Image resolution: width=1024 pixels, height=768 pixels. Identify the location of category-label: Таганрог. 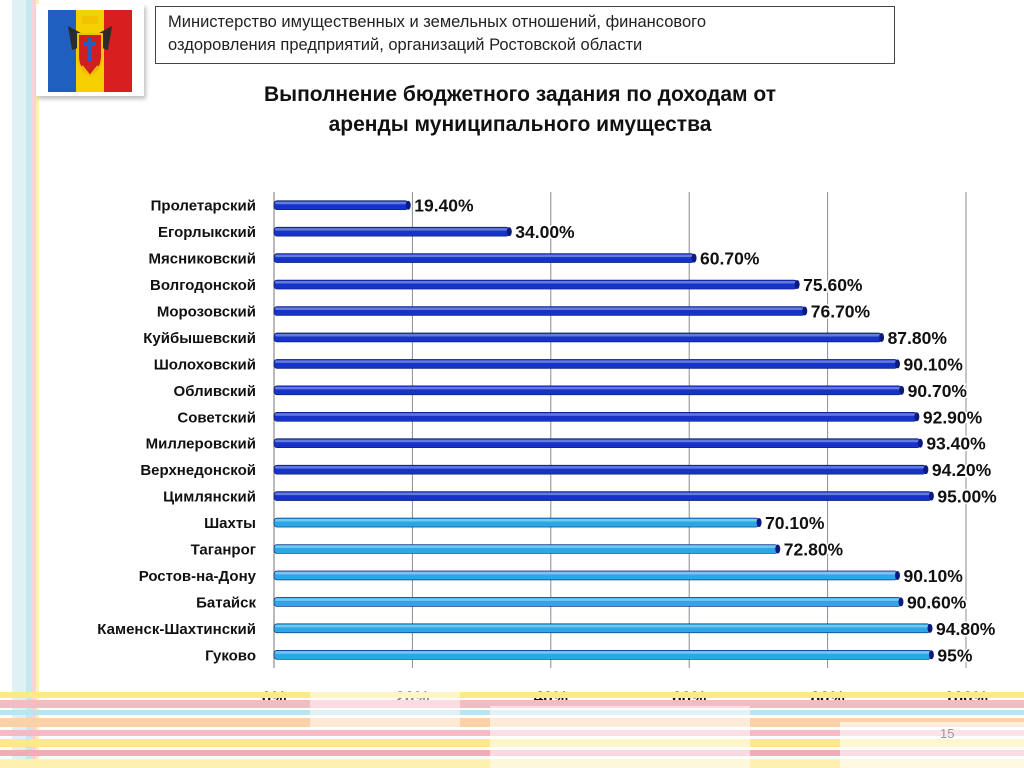
(223, 550).